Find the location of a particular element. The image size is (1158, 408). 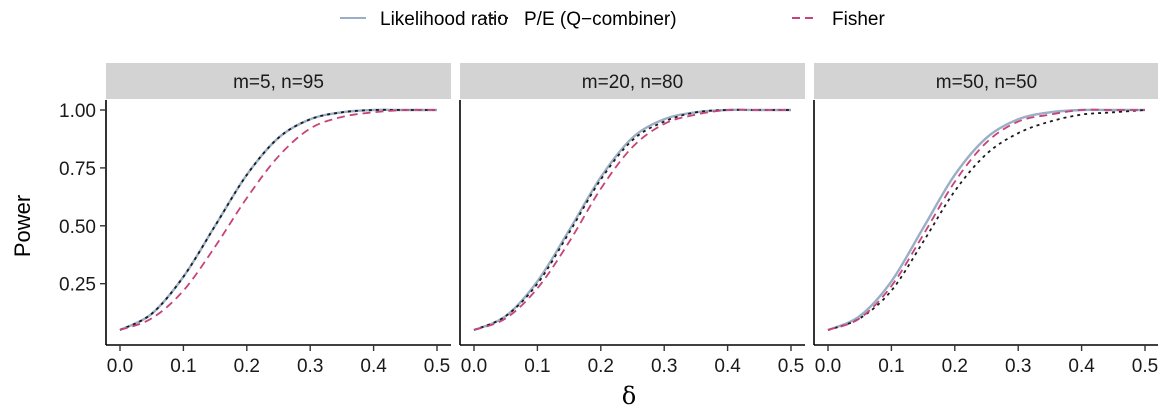

facet-strip-label: m=20, n=80 is located at coordinates (632, 82).